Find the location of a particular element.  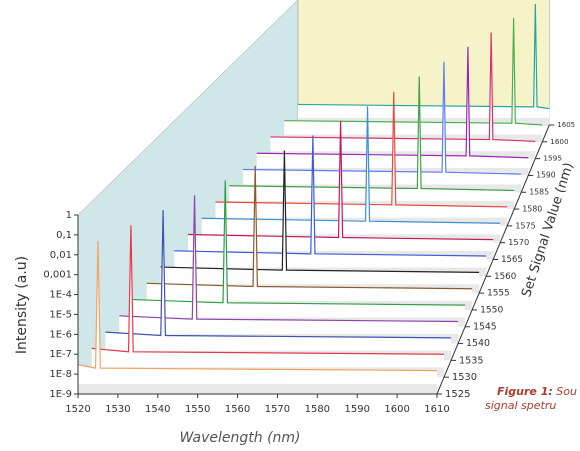

y-tick-label: 0,1 is located at coordinates (64, 235).